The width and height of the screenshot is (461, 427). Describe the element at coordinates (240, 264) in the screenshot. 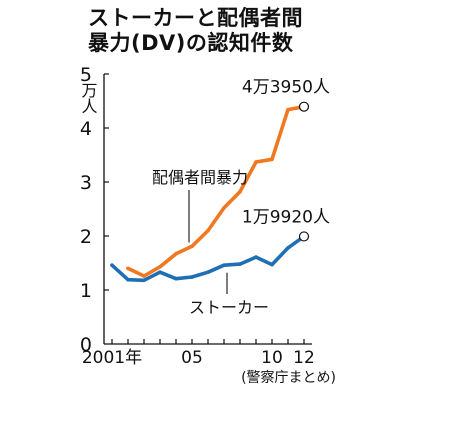

I see `series-1-point-2008` at that location.